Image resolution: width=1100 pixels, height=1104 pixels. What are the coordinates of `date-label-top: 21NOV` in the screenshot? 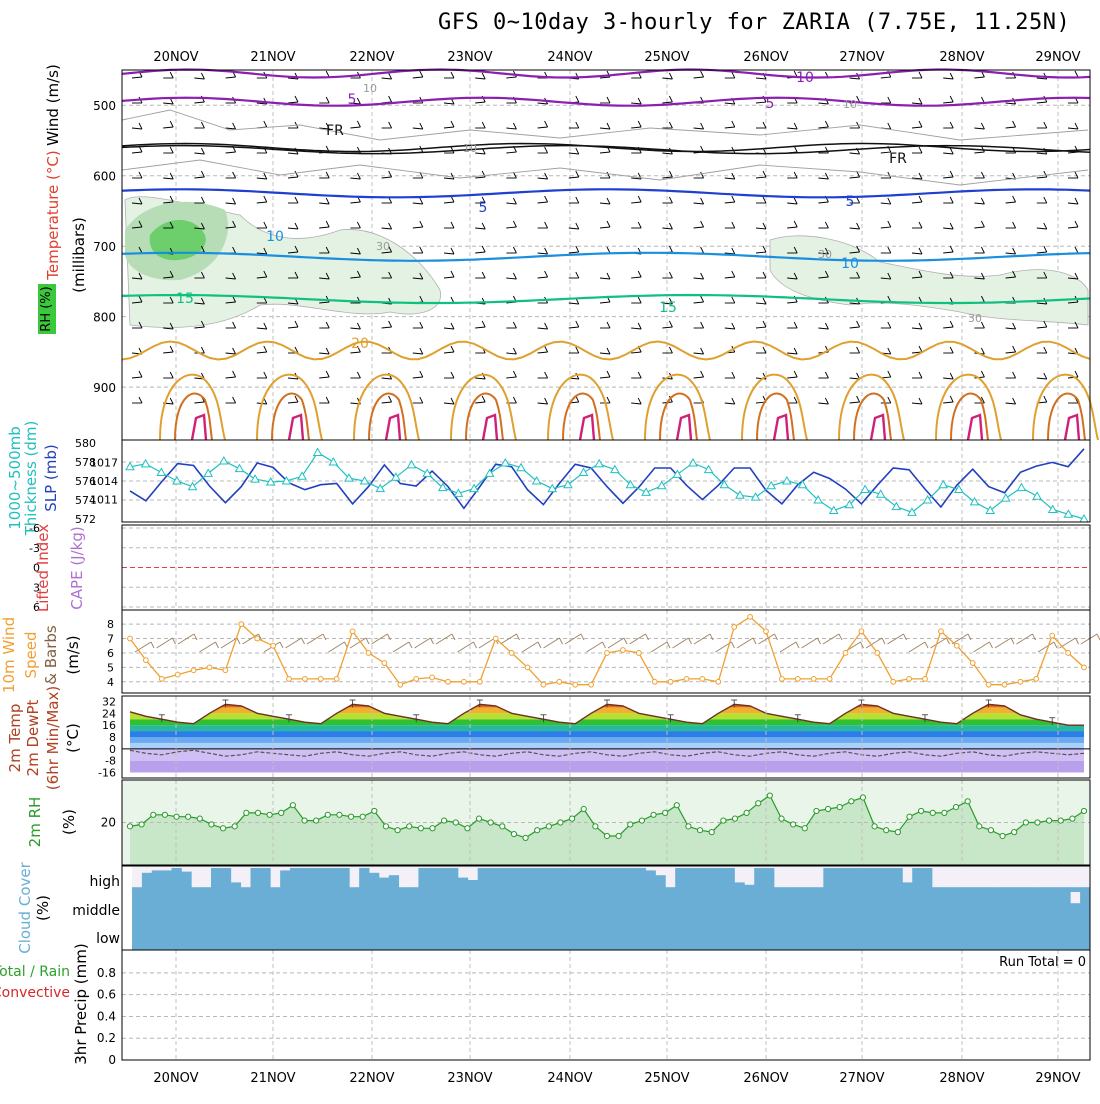 It's located at (272, 57).